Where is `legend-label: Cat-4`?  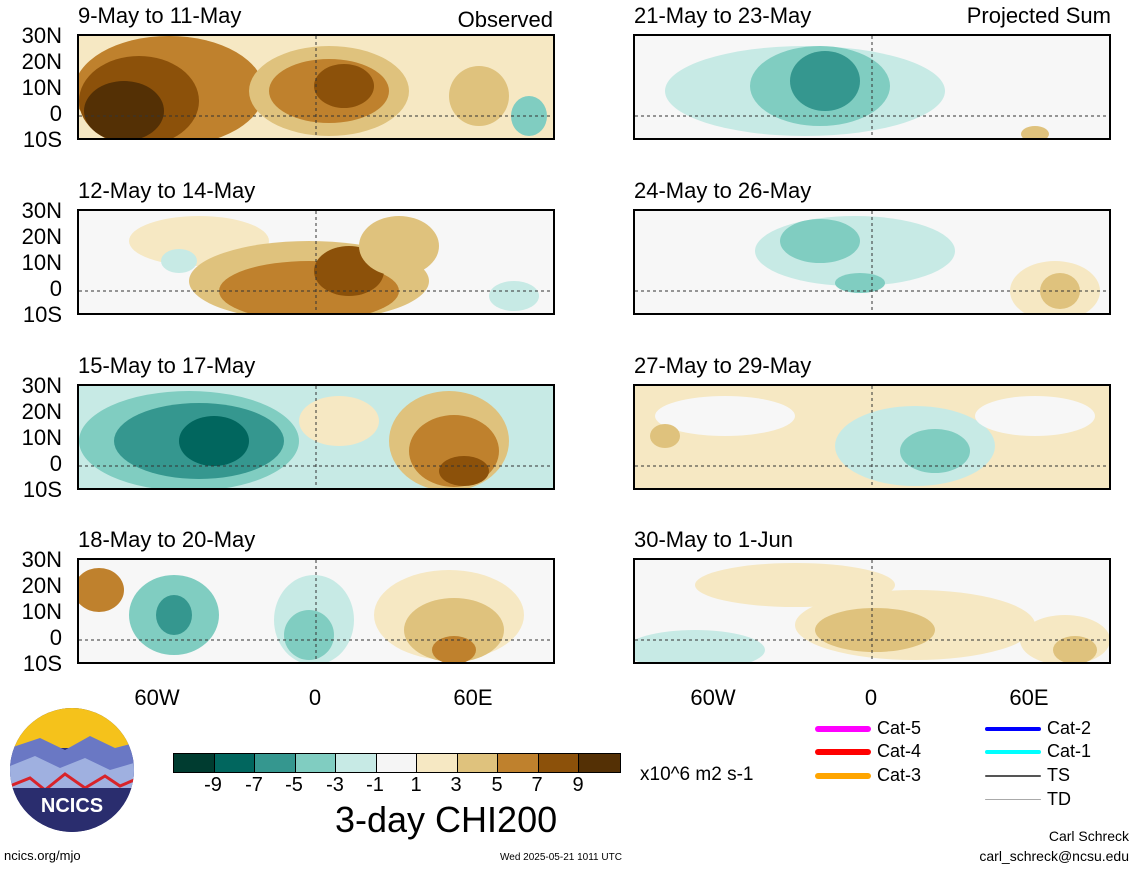
legend-label: Cat-4 is located at coordinates (899, 751).